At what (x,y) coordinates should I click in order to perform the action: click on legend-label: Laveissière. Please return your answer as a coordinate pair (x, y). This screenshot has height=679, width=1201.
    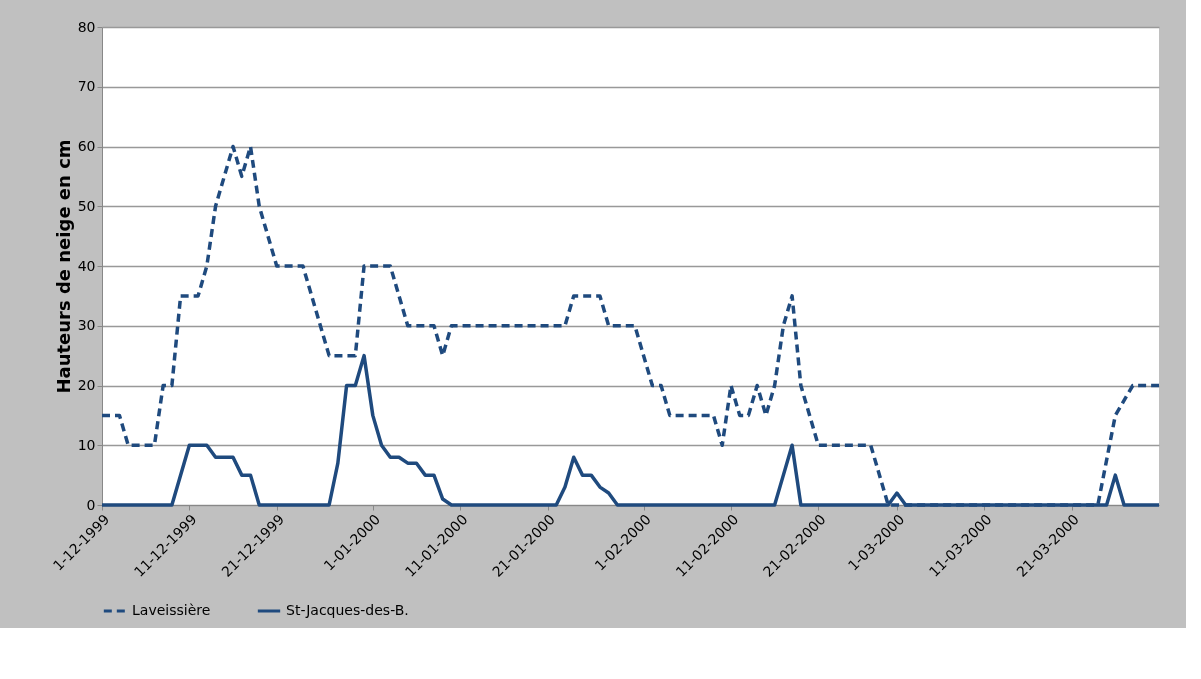
    Looking at the image, I should click on (171, 610).